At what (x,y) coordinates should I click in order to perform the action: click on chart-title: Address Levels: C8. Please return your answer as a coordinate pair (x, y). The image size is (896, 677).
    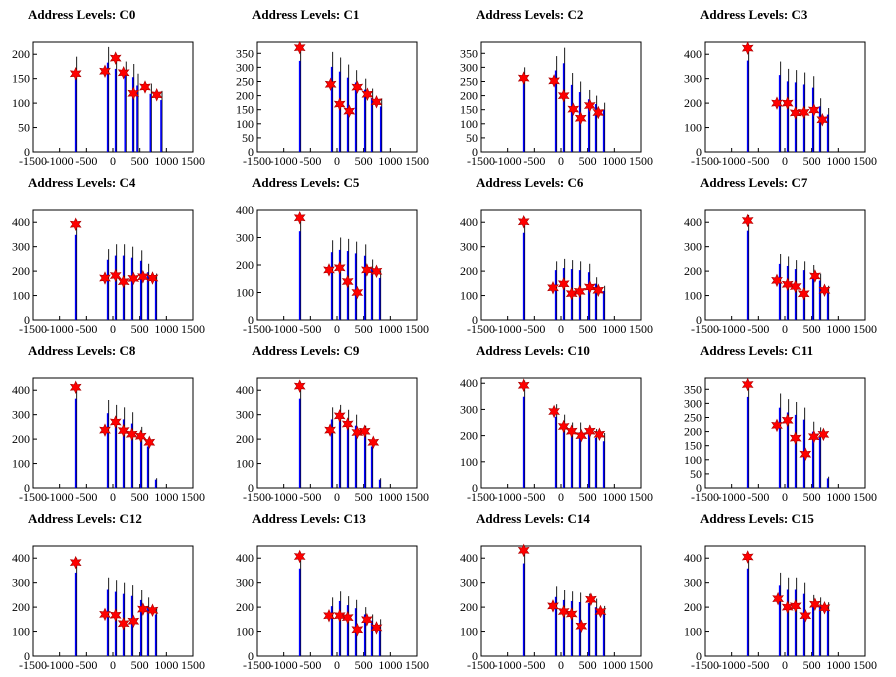
    Looking at the image, I should click on (82, 350).